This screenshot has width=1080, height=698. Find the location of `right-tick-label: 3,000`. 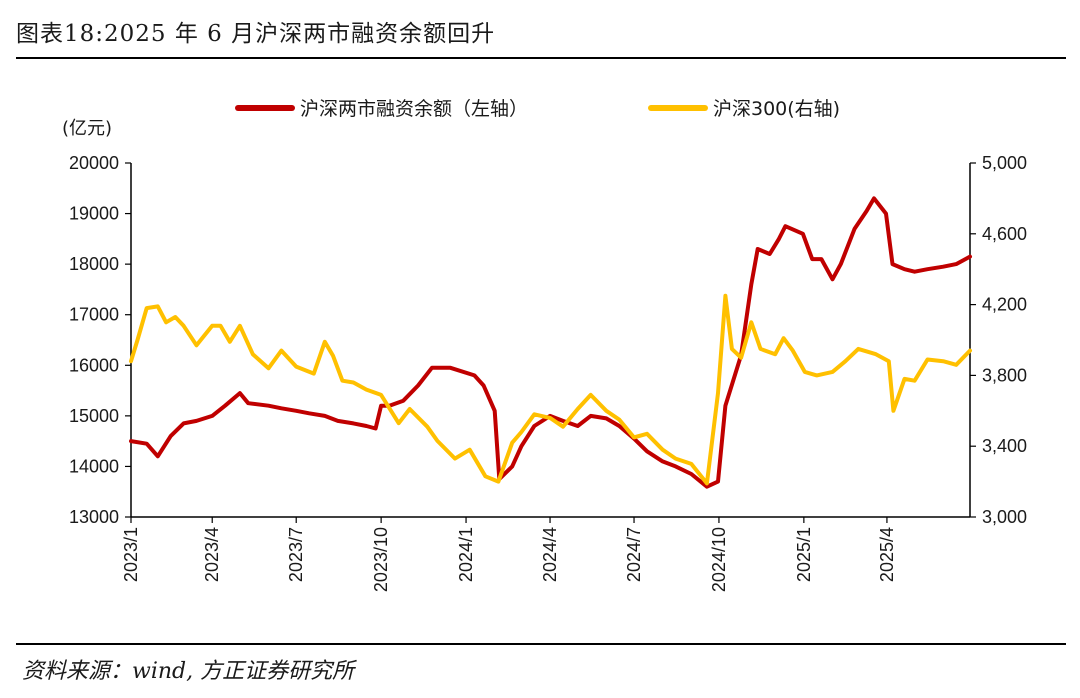

right-tick-label: 3,000 is located at coordinates (1004, 517).